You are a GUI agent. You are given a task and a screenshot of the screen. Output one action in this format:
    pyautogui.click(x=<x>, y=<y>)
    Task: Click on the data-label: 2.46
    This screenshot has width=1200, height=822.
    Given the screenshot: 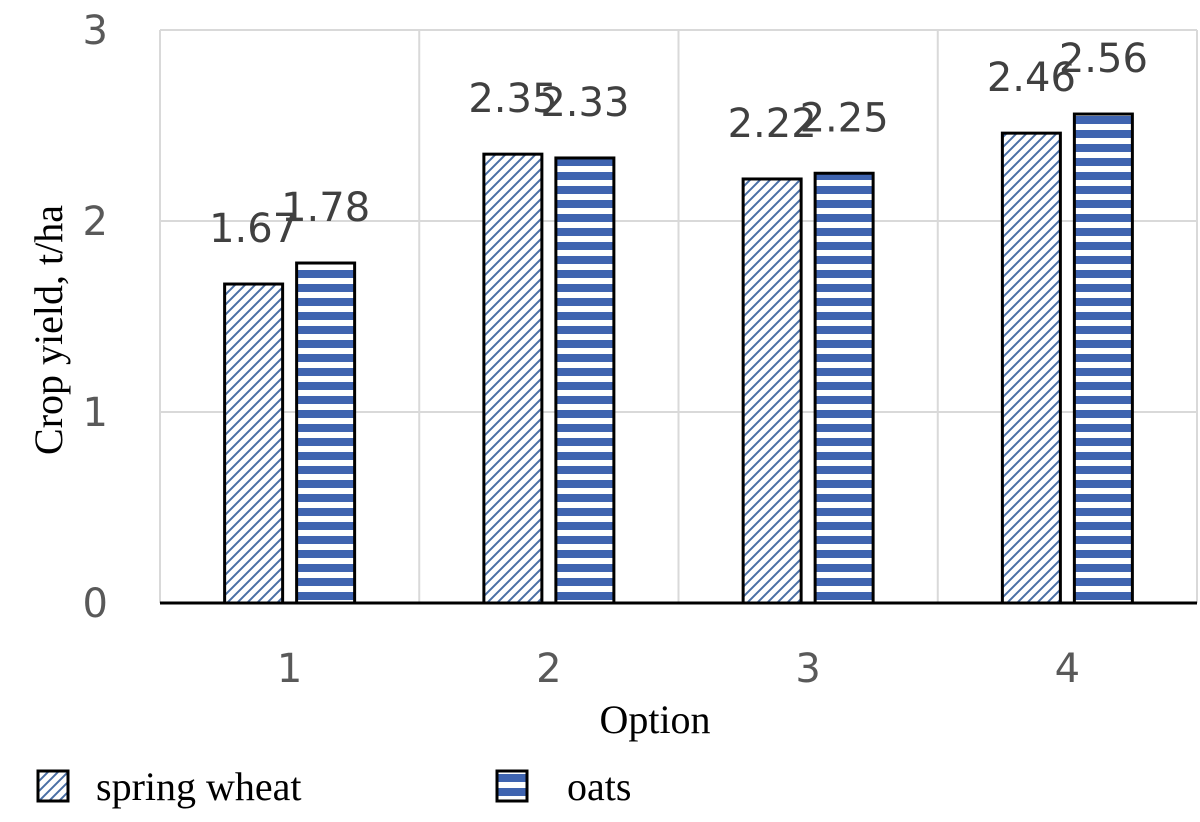 What is the action you would take?
    pyautogui.click(x=1031, y=78)
    